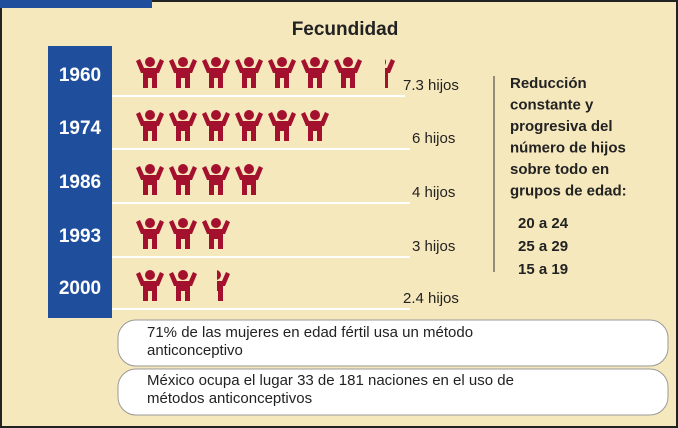  What do you see at coordinates (559, 169) in the screenshot?
I see `note-line: sobre todo en` at bounding box center [559, 169].